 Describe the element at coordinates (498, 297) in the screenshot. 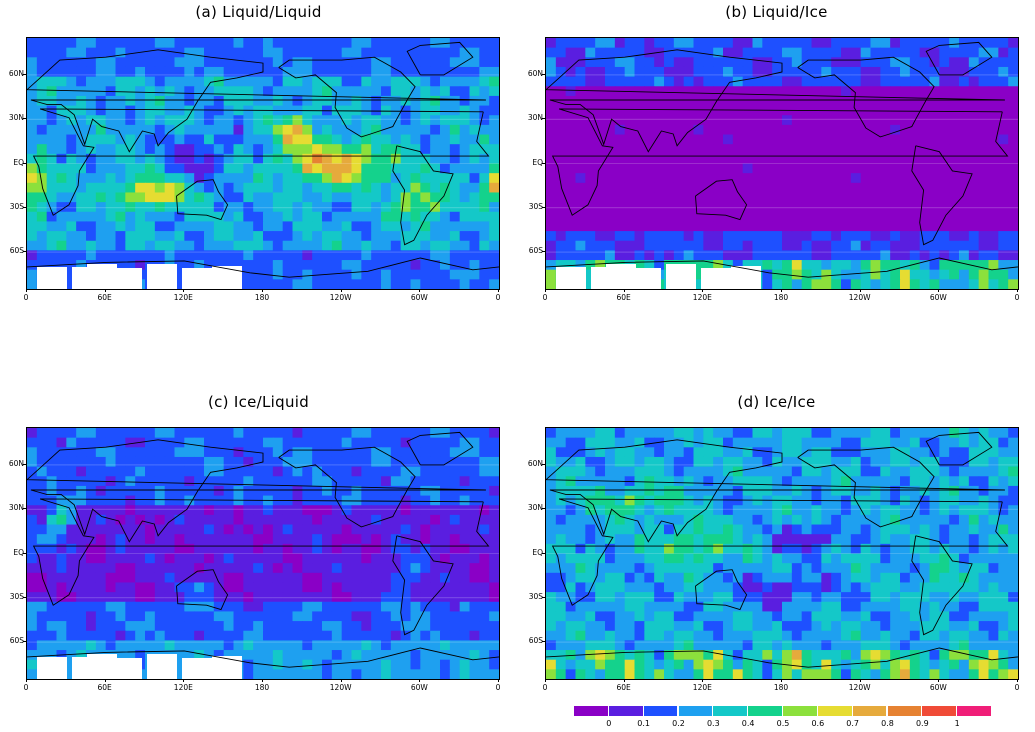

I see `lon-tick-label: 0` at that location.